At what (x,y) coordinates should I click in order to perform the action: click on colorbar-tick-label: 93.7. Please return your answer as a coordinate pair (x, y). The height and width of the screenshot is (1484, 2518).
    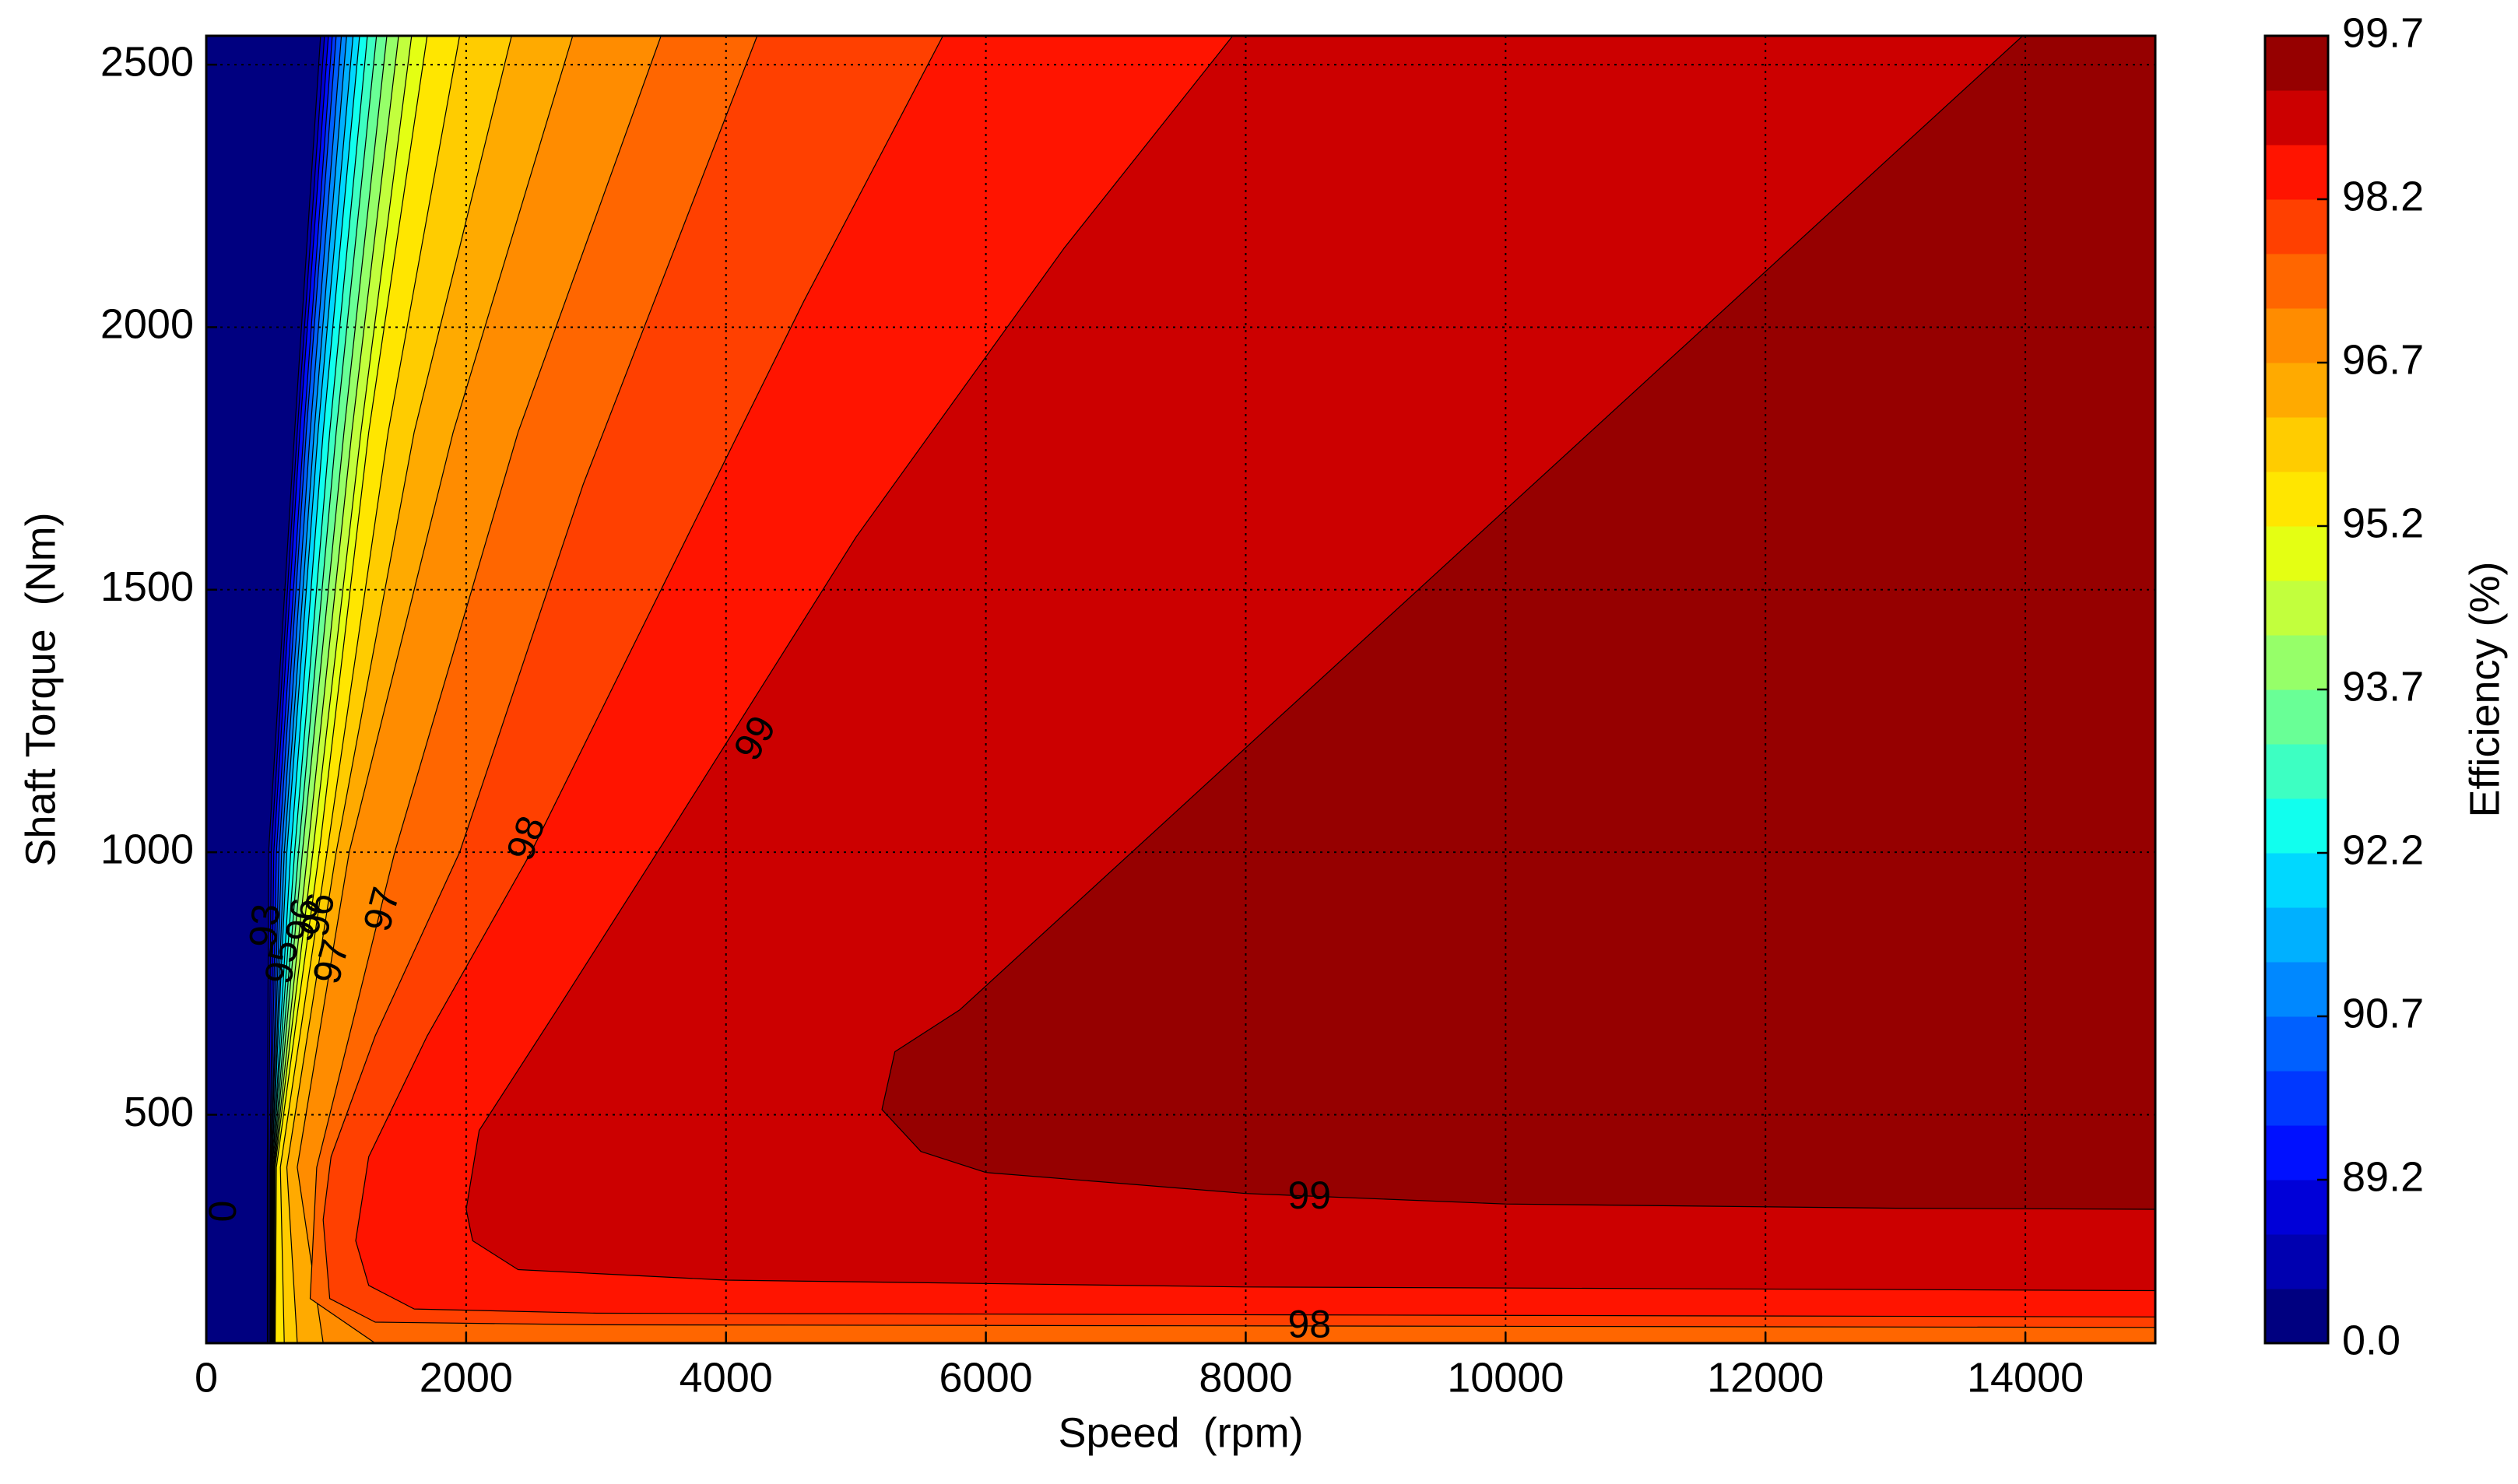
    Looking at the image, I should click on (2383, 686).